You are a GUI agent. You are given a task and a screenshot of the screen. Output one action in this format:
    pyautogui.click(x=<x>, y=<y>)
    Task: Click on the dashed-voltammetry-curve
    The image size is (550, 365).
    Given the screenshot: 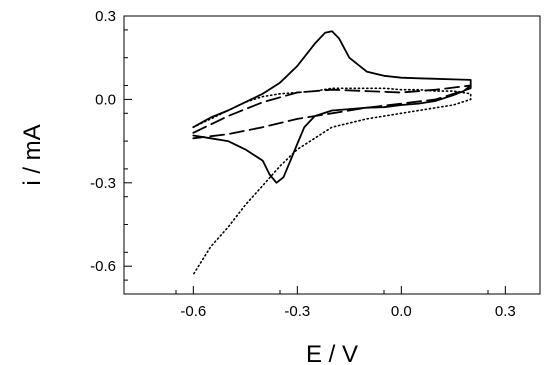 What is the action you would take?
    pyautogui.click(x=332, y=112)
    